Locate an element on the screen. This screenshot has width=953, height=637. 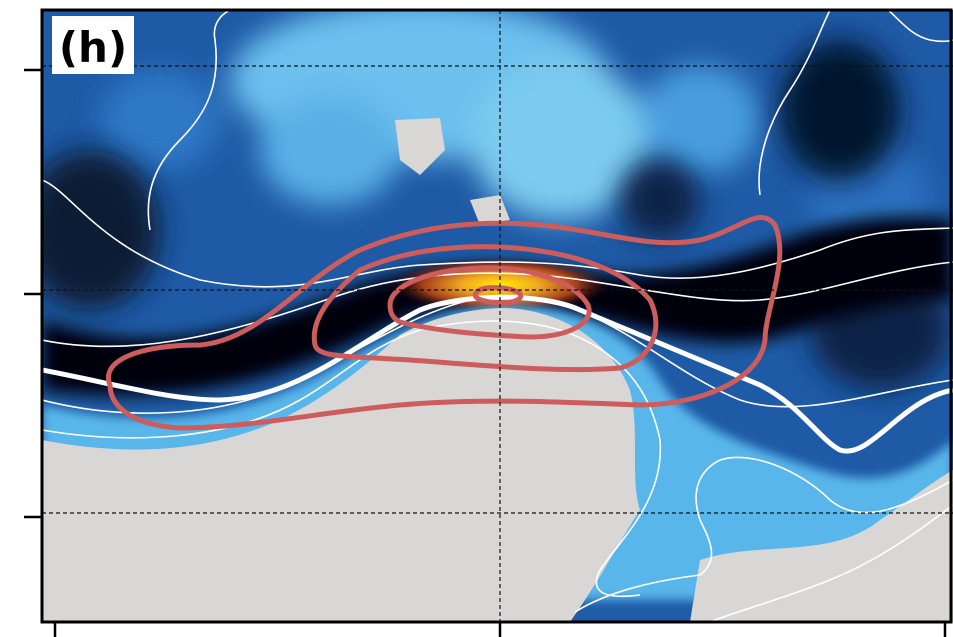
red-contour-inner is located at coordinates (498, 295).